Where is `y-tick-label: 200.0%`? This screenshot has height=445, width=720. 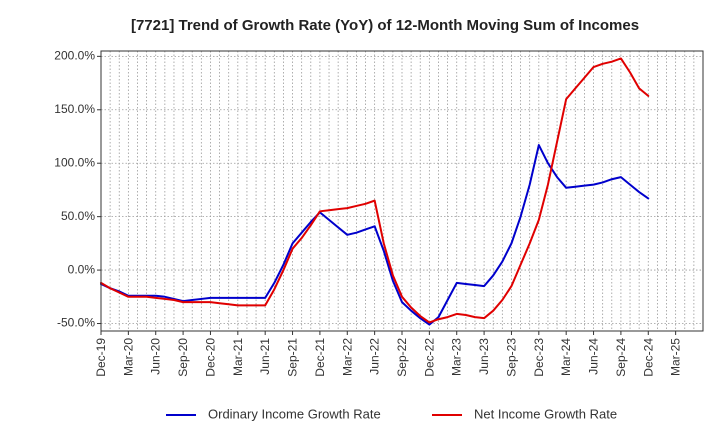 y-tick-label: 200.0% is located at coordinates (74, 56).